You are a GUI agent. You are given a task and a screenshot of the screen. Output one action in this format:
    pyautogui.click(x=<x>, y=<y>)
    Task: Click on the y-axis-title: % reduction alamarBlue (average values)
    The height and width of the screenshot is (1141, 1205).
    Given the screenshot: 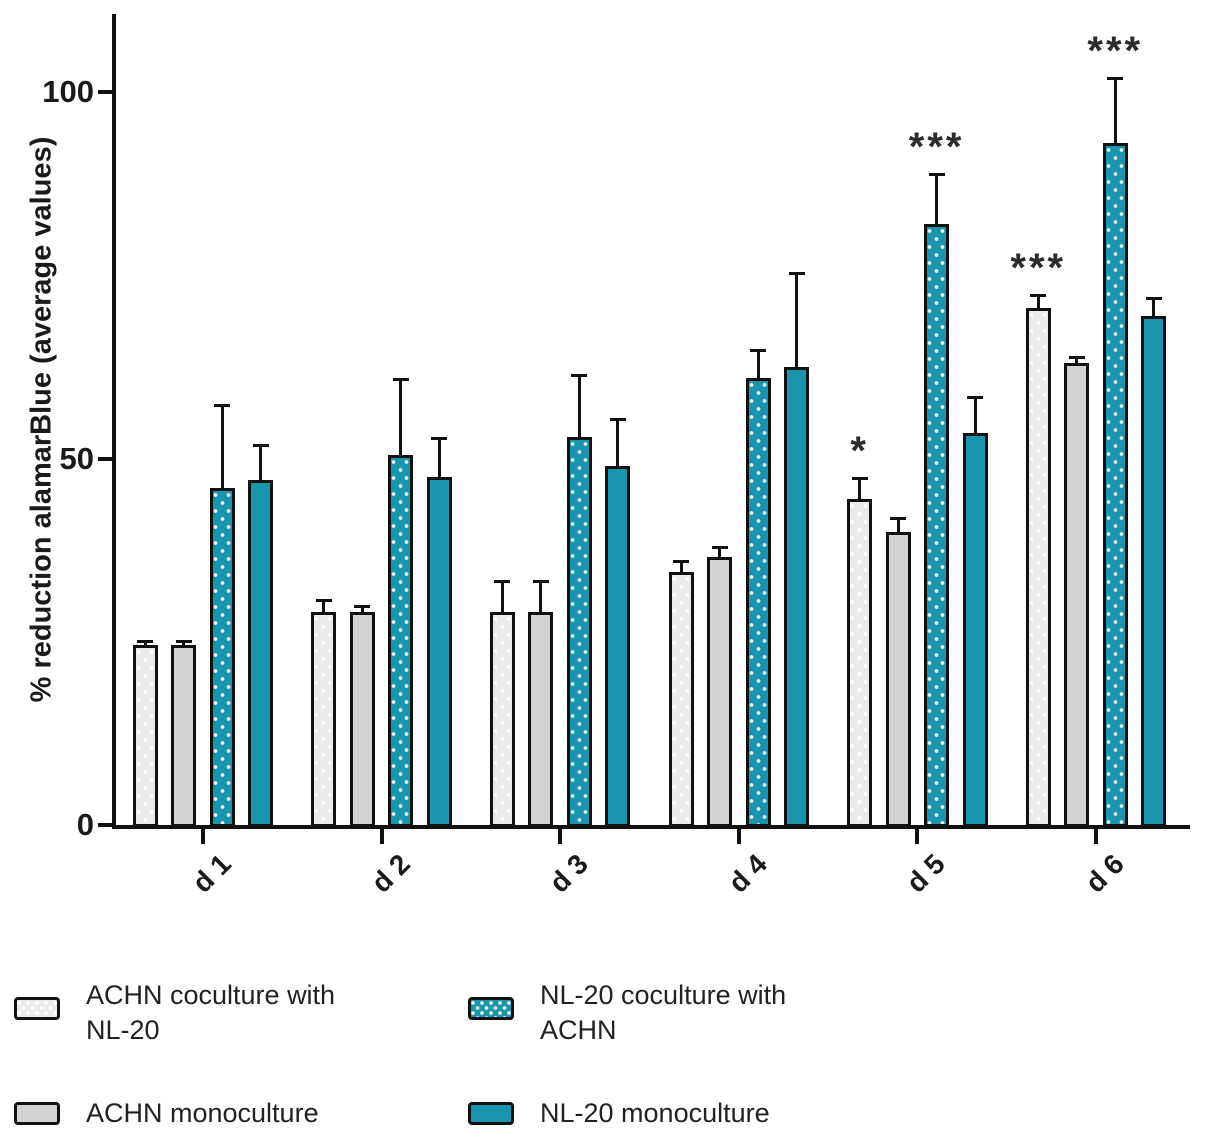 What is the action you would take?
    pyautogui.click(x=41, y=419)
    